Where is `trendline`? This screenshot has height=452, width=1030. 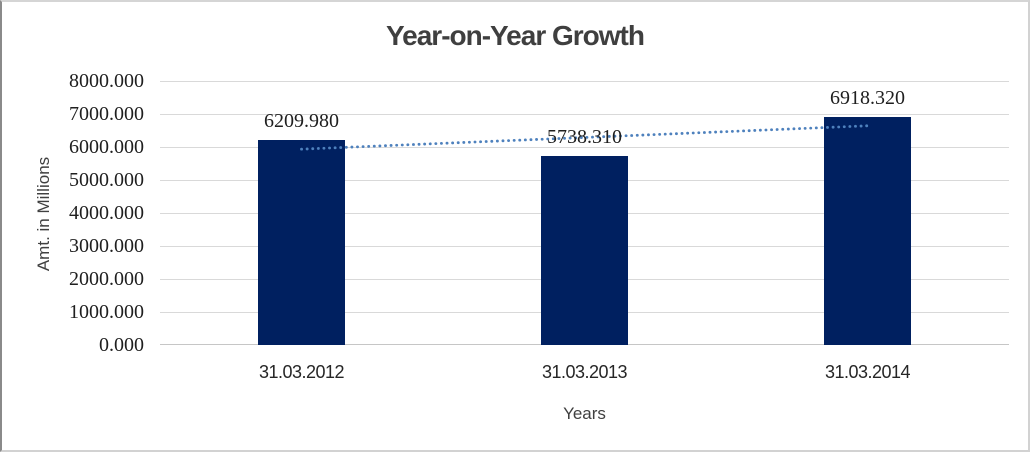 trendline is located at coordinates (584, 137).